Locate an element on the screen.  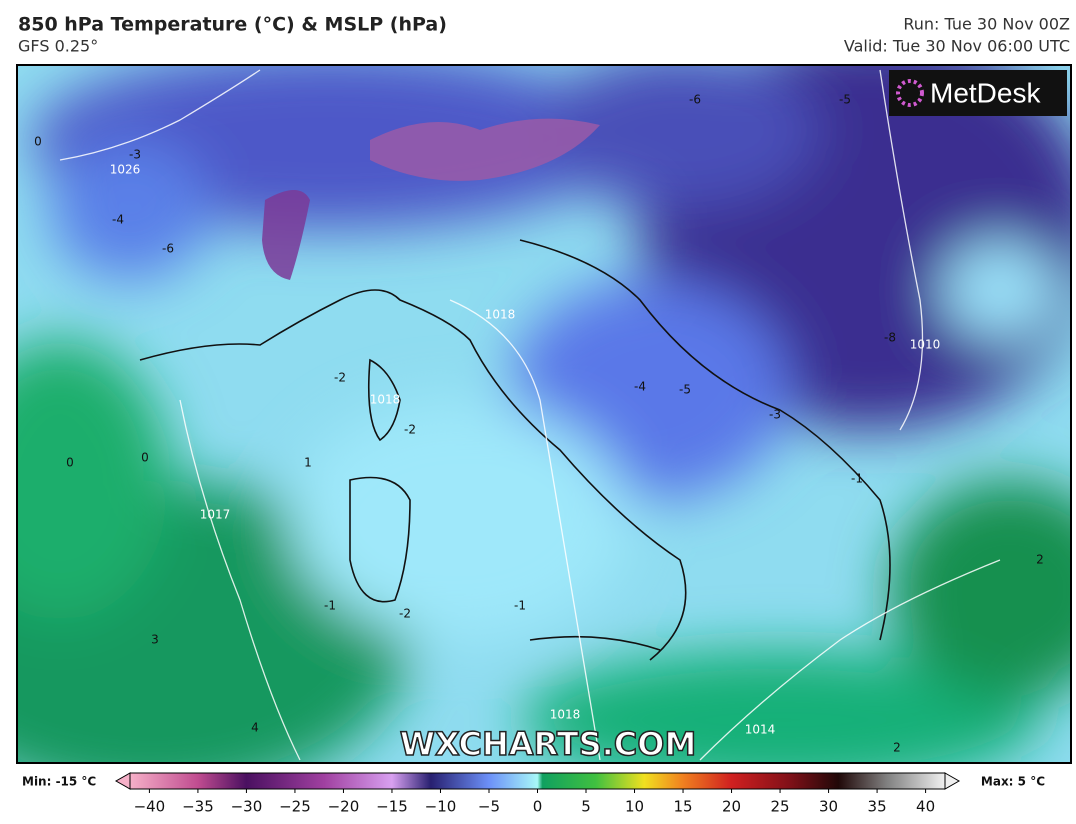
contour-label: 4 is located at coordinates (255, 728).